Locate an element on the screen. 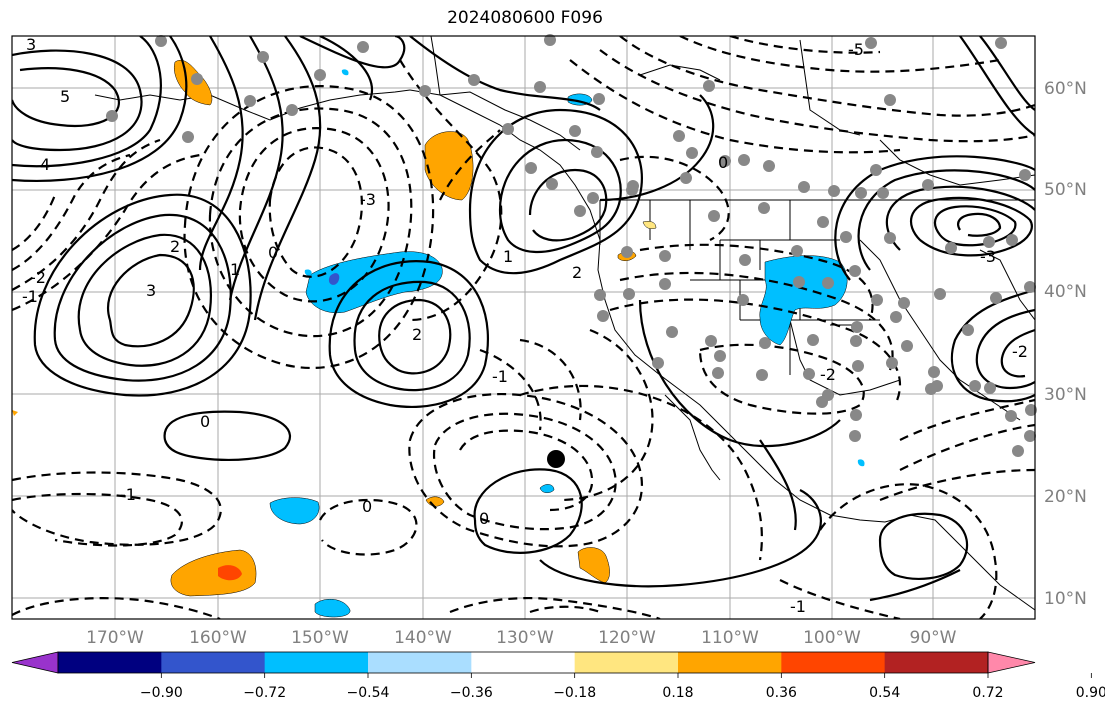 The height and width of the screenshot is (712, 1105). lat-label: 60°N is located at coordinates (1065, 89).